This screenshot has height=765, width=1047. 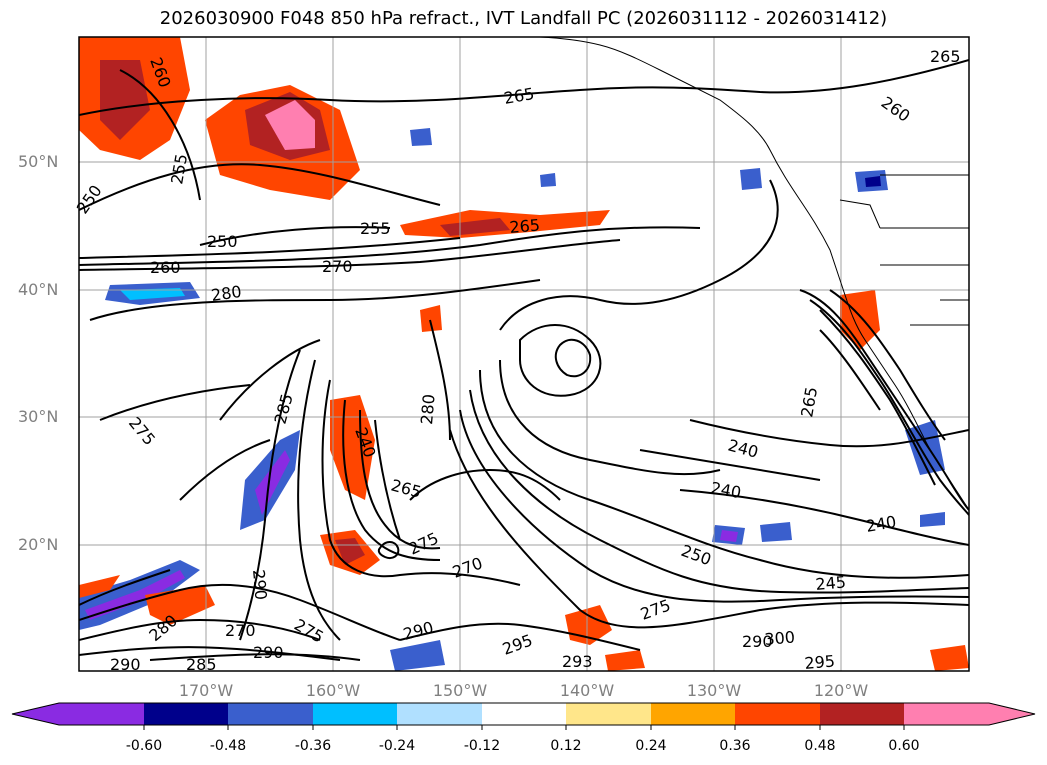 I want to click on colorbar-tick-label: 0.60, so click(x=904, y=746).